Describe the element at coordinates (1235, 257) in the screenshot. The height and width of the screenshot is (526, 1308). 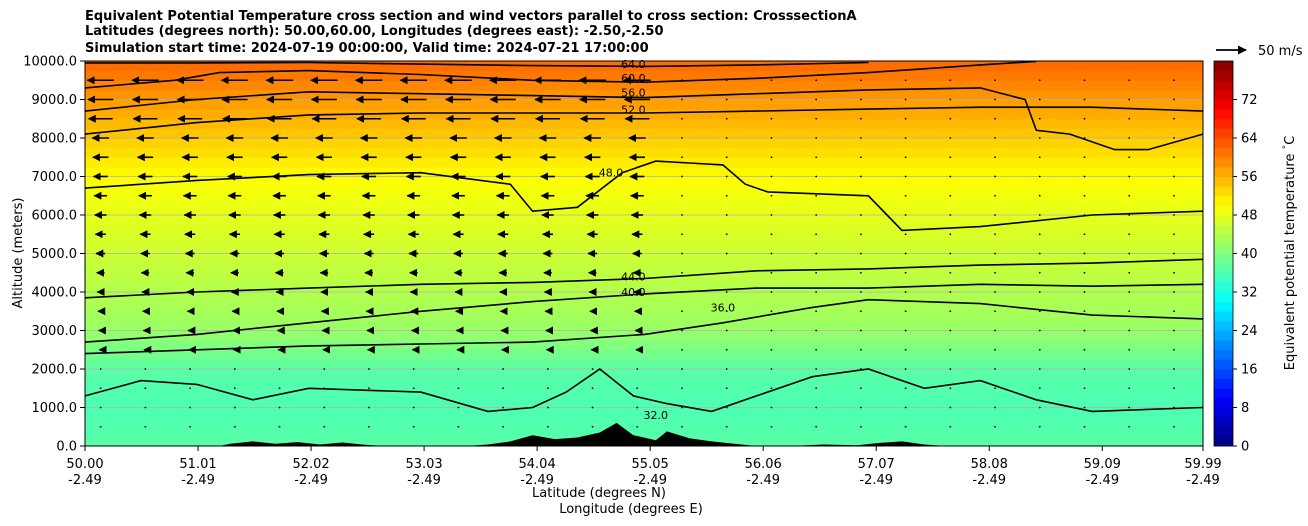
I see `colorbar: 0 8 16 24 32 40 48 56 64 72` at that location.